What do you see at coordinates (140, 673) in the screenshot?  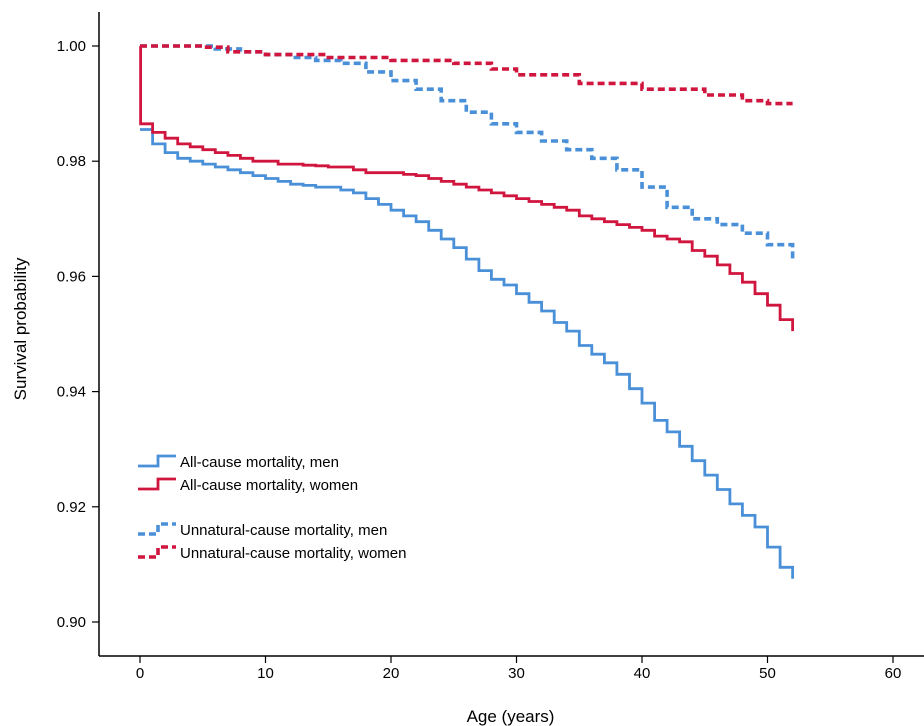 I see `x-tick-label: 0` at bounding box center [140, 673].